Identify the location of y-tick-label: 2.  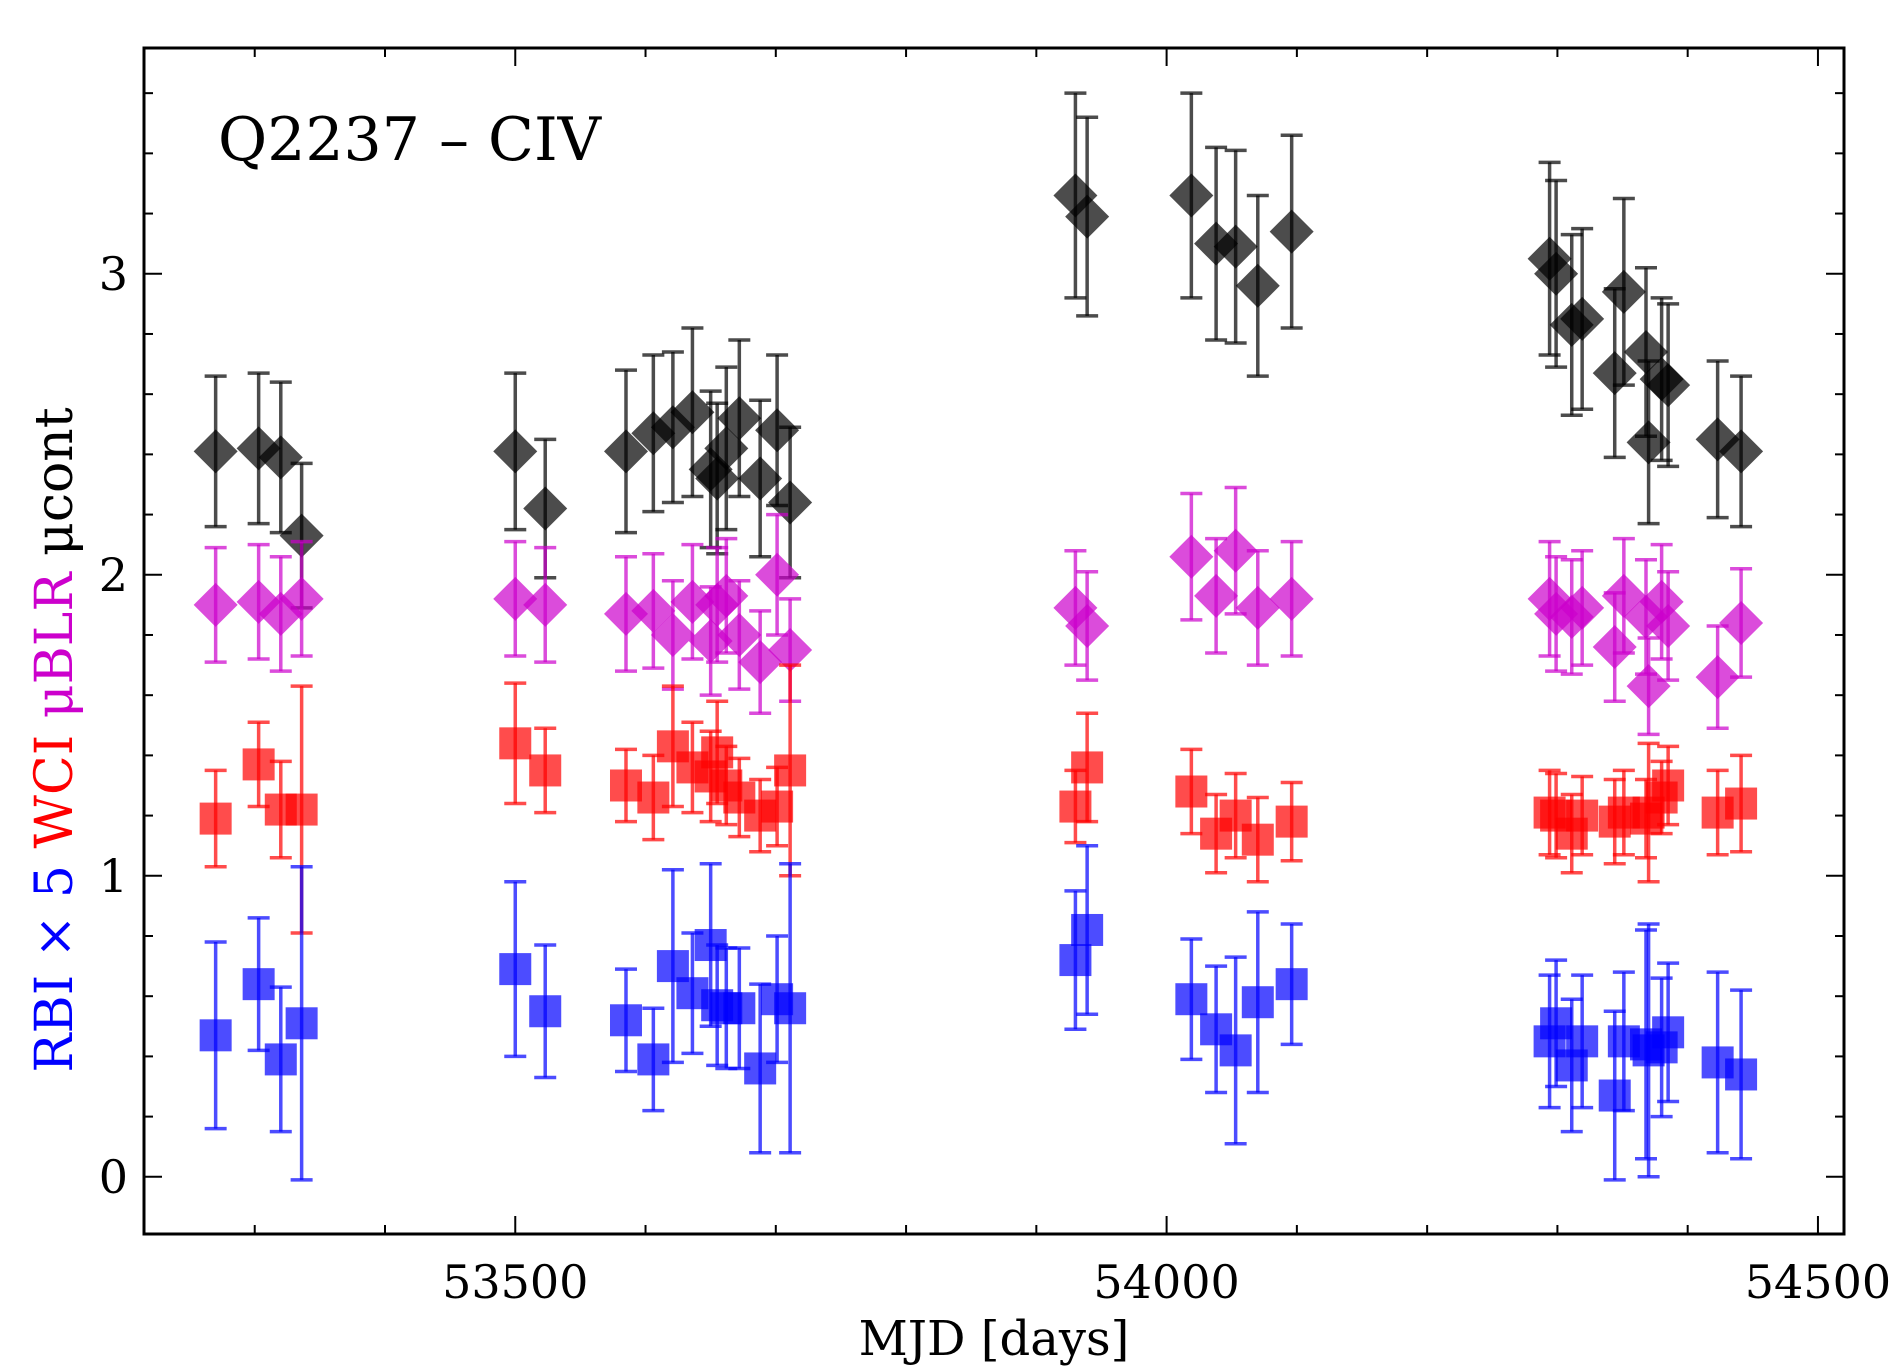
(113, 575).